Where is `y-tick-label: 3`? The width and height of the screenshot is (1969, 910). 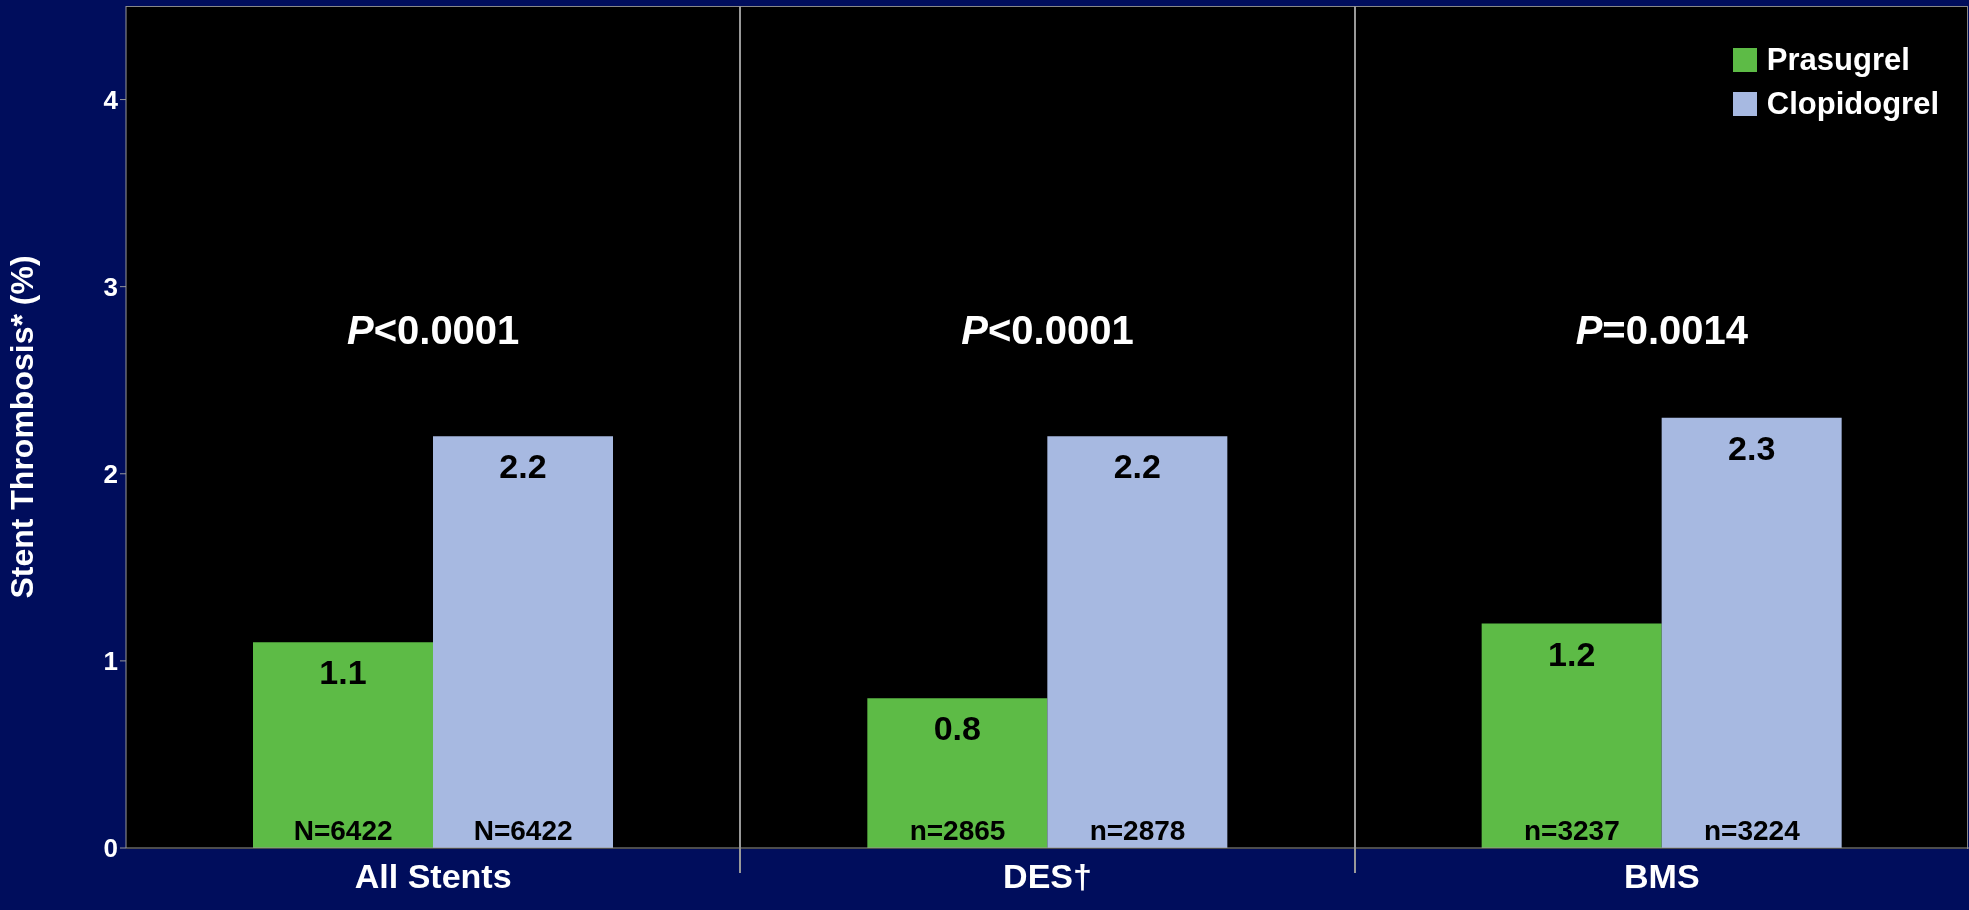
y-tick-label: 3 is located at coordinates (110, 286).